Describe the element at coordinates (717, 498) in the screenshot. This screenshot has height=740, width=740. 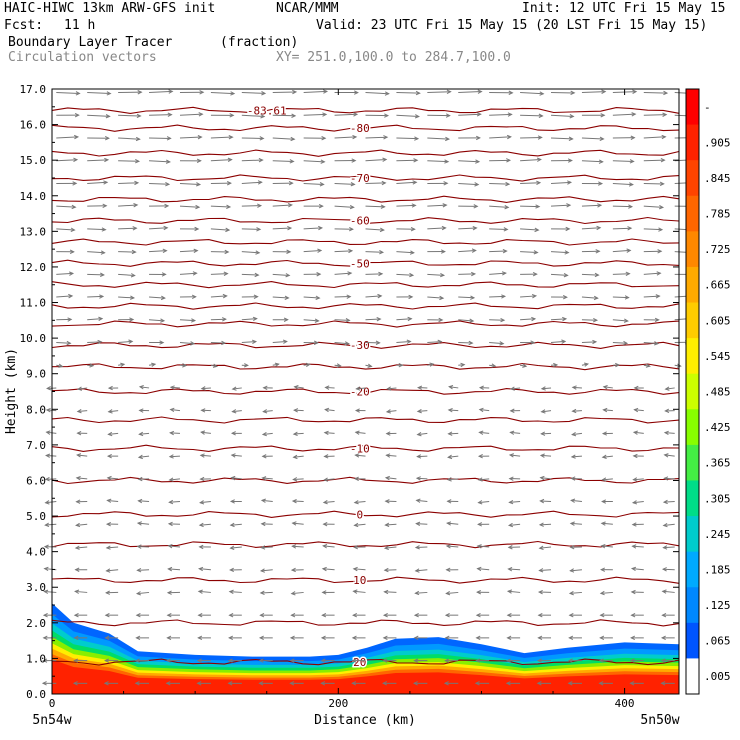
I see `colorbar-label: .305` at that location.